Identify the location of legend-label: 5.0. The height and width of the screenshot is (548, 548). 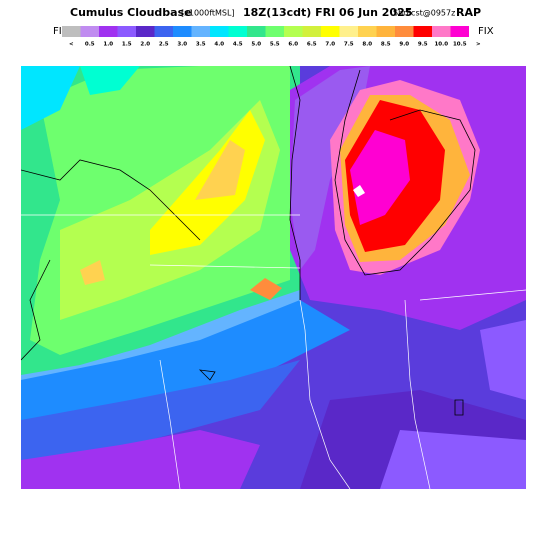
(256, 45).